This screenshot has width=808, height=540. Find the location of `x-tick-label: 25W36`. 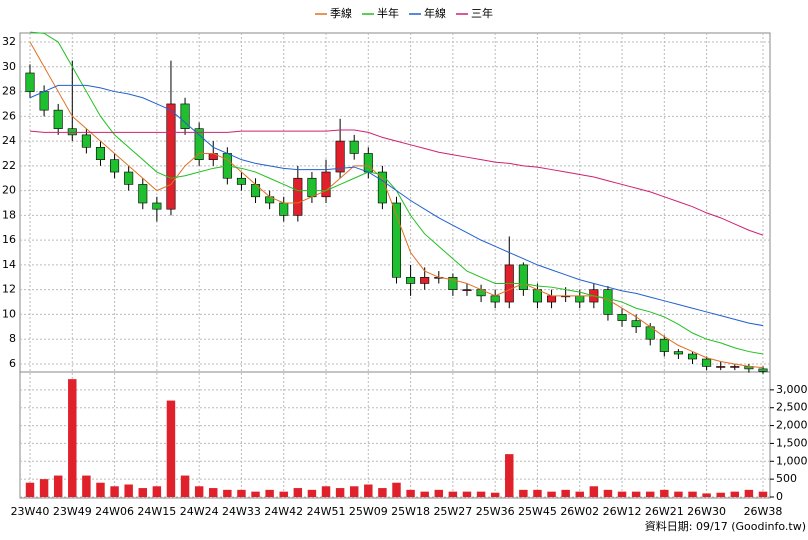

x-tick-label: 25W36 is located at coordinates (495, 511).